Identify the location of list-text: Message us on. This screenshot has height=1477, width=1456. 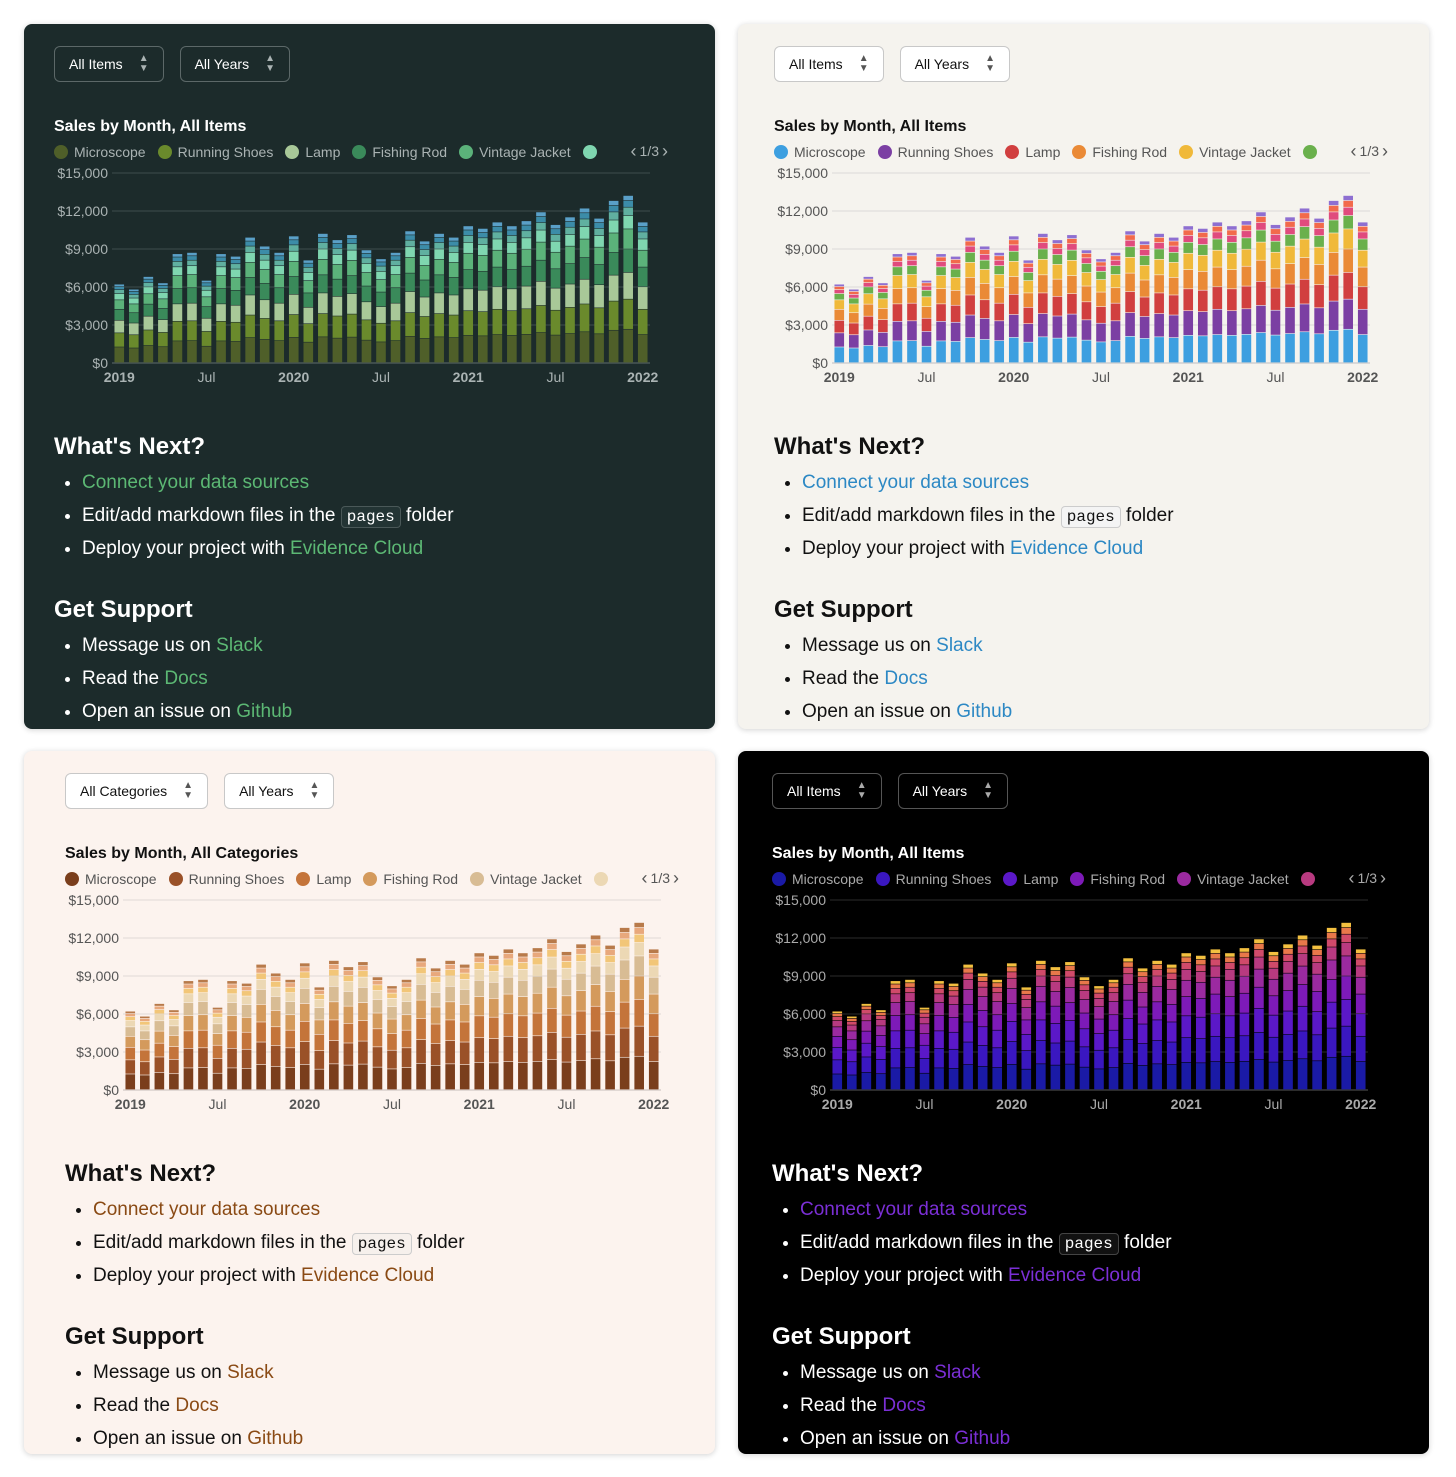
(157, 1372).